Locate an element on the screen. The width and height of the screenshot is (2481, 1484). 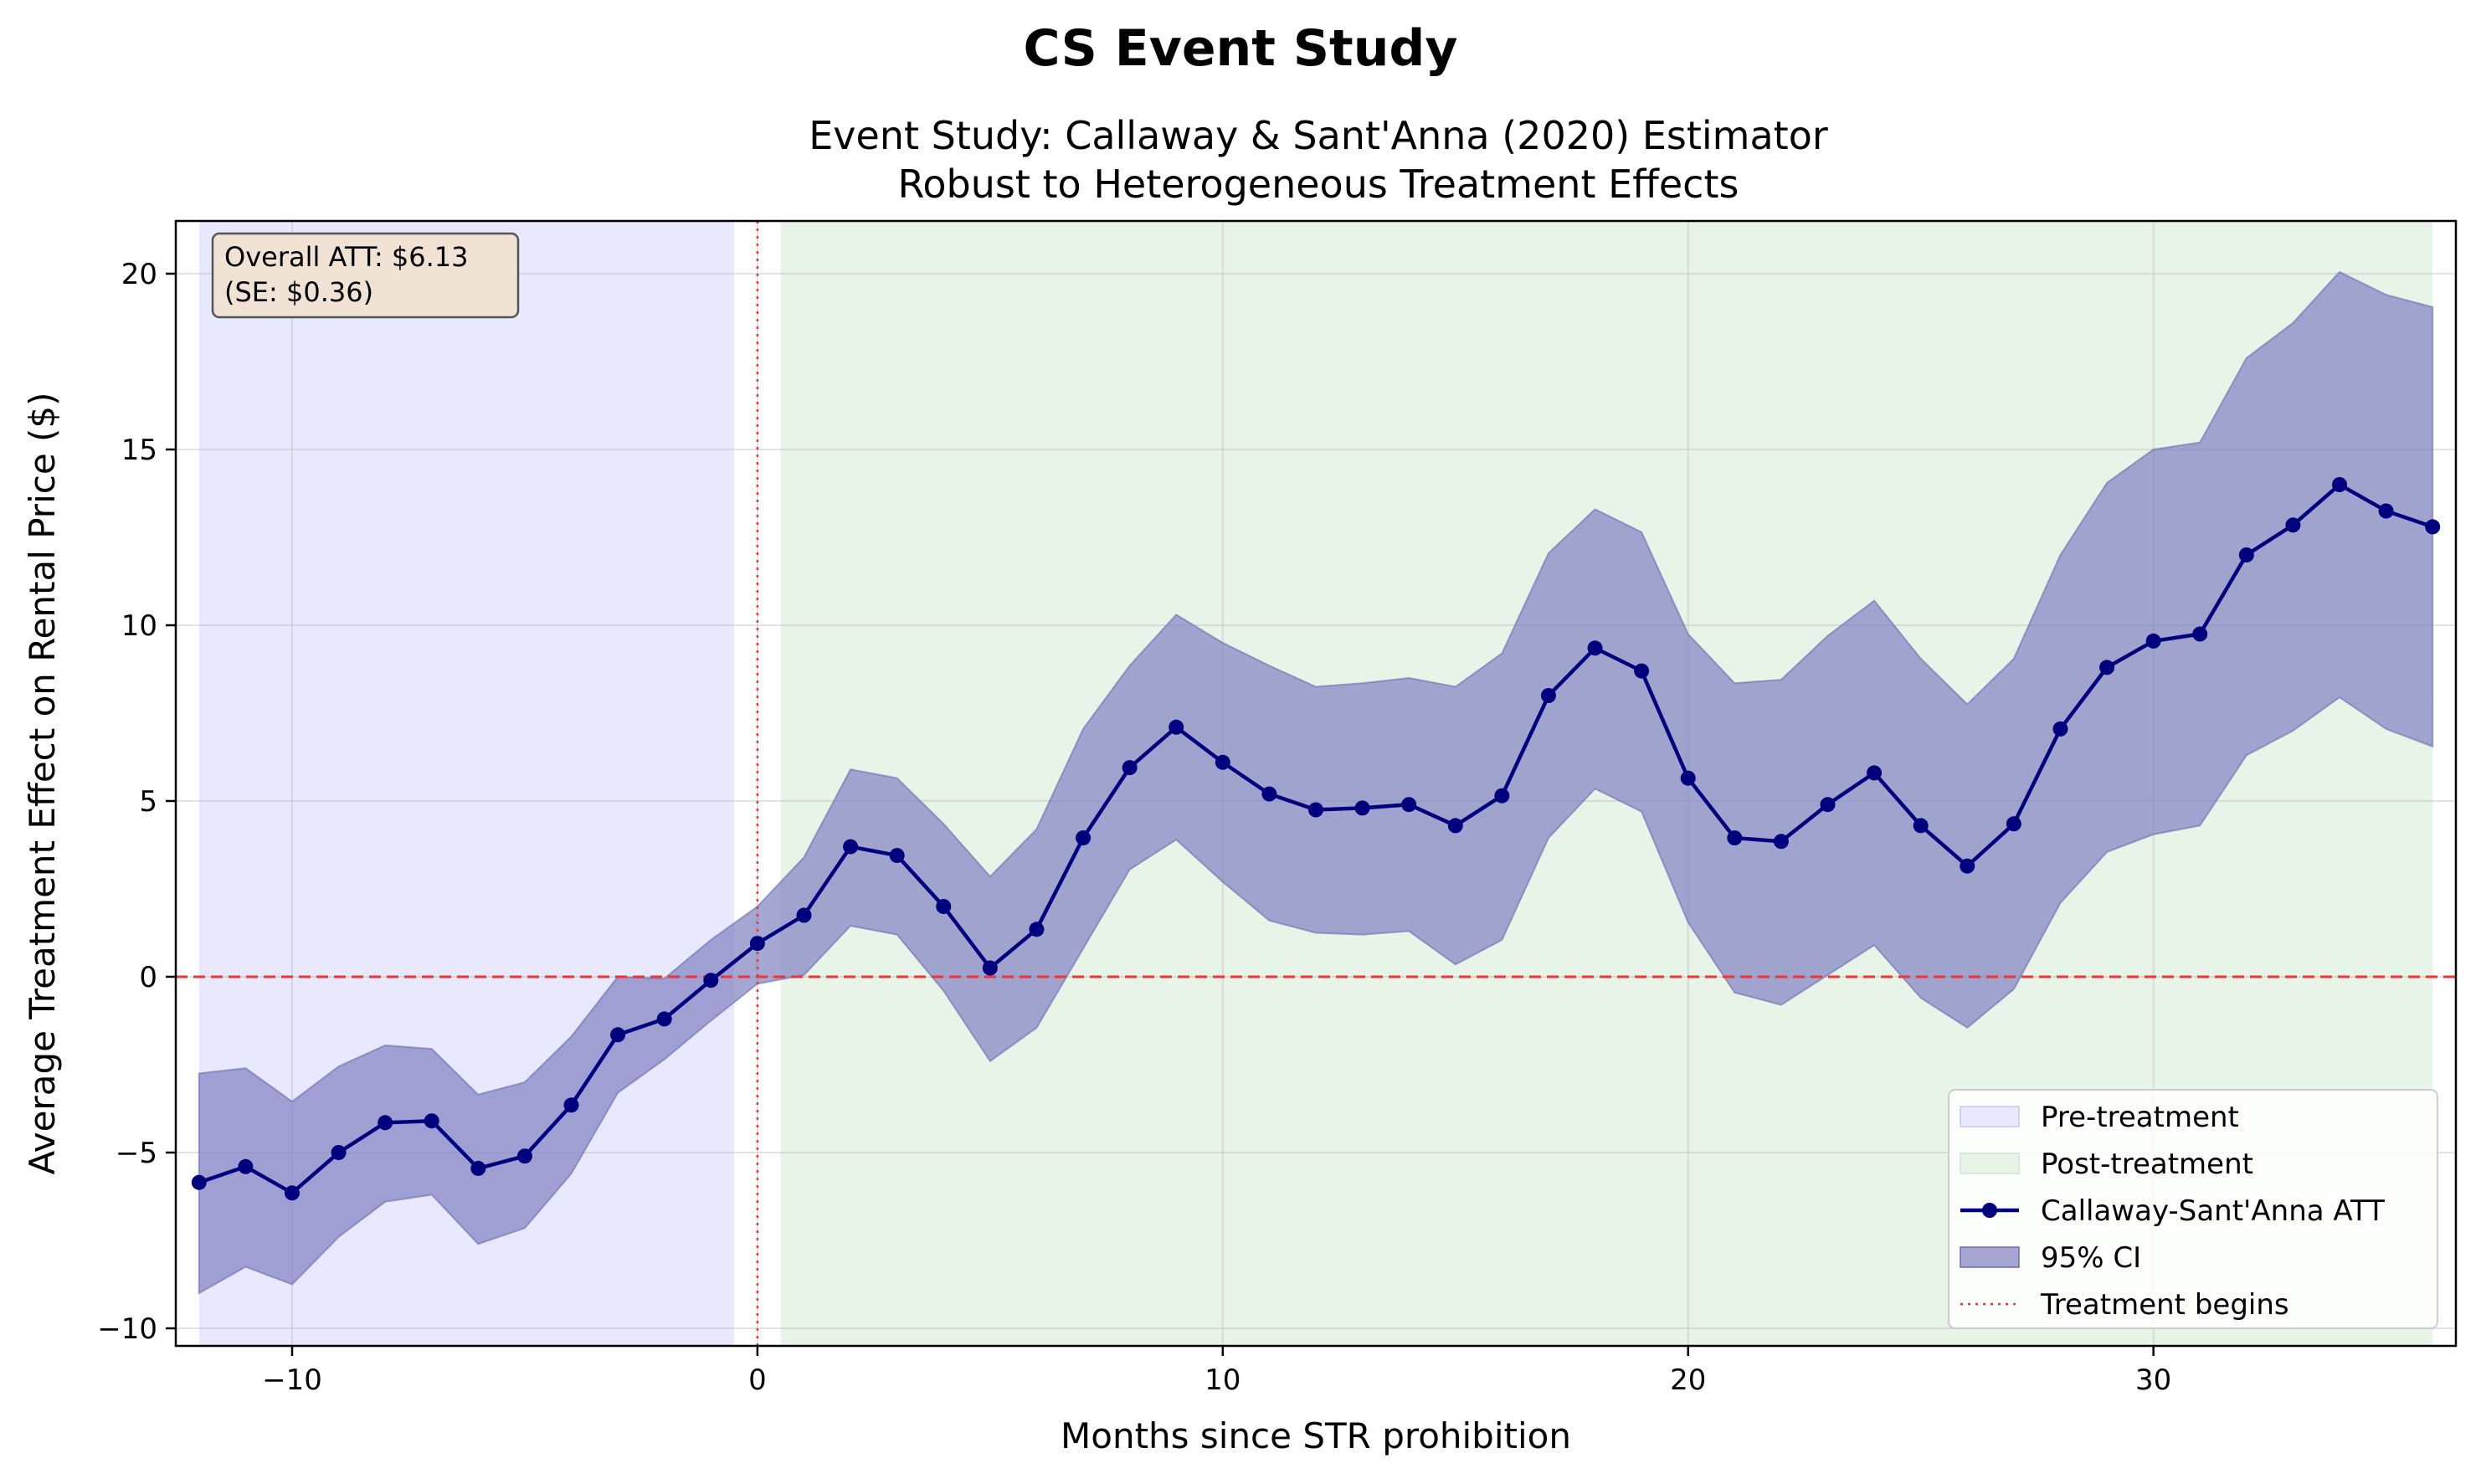
y-tick-label: −10 is located at coordinates (127, 1329).